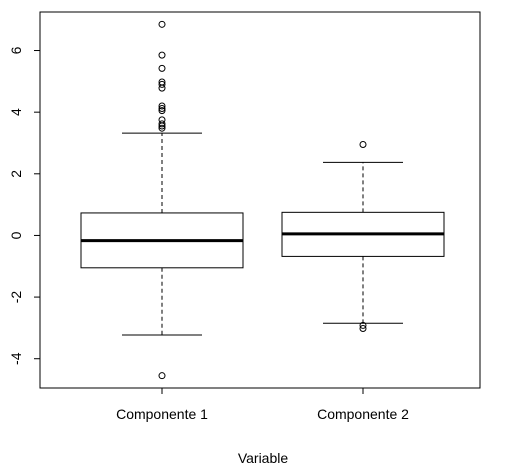  What do you see at coordinates (16, 174) in the screenshot?
I see `y-tick-label: 2` at bounding box center [16, 174].